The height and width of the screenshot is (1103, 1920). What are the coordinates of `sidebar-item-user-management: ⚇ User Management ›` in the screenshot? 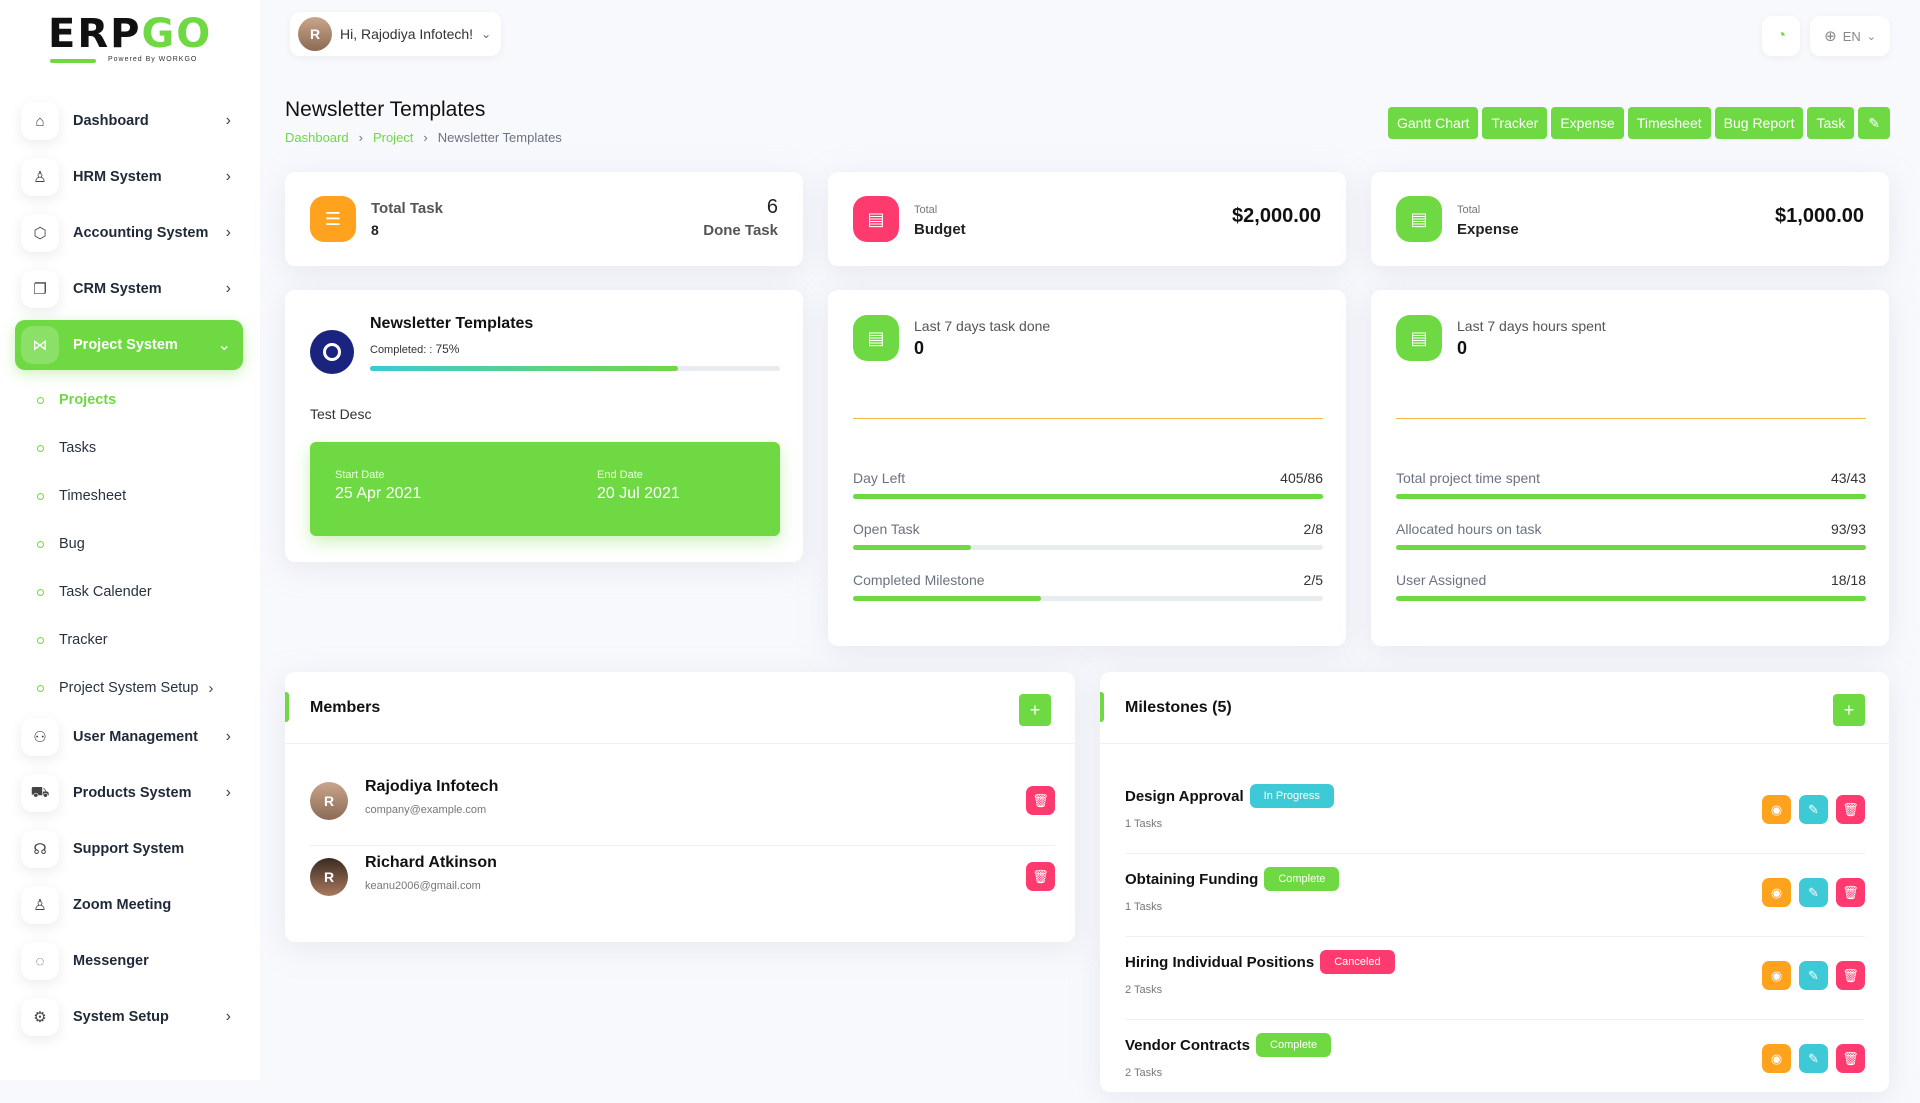 It's located at (129, 737).